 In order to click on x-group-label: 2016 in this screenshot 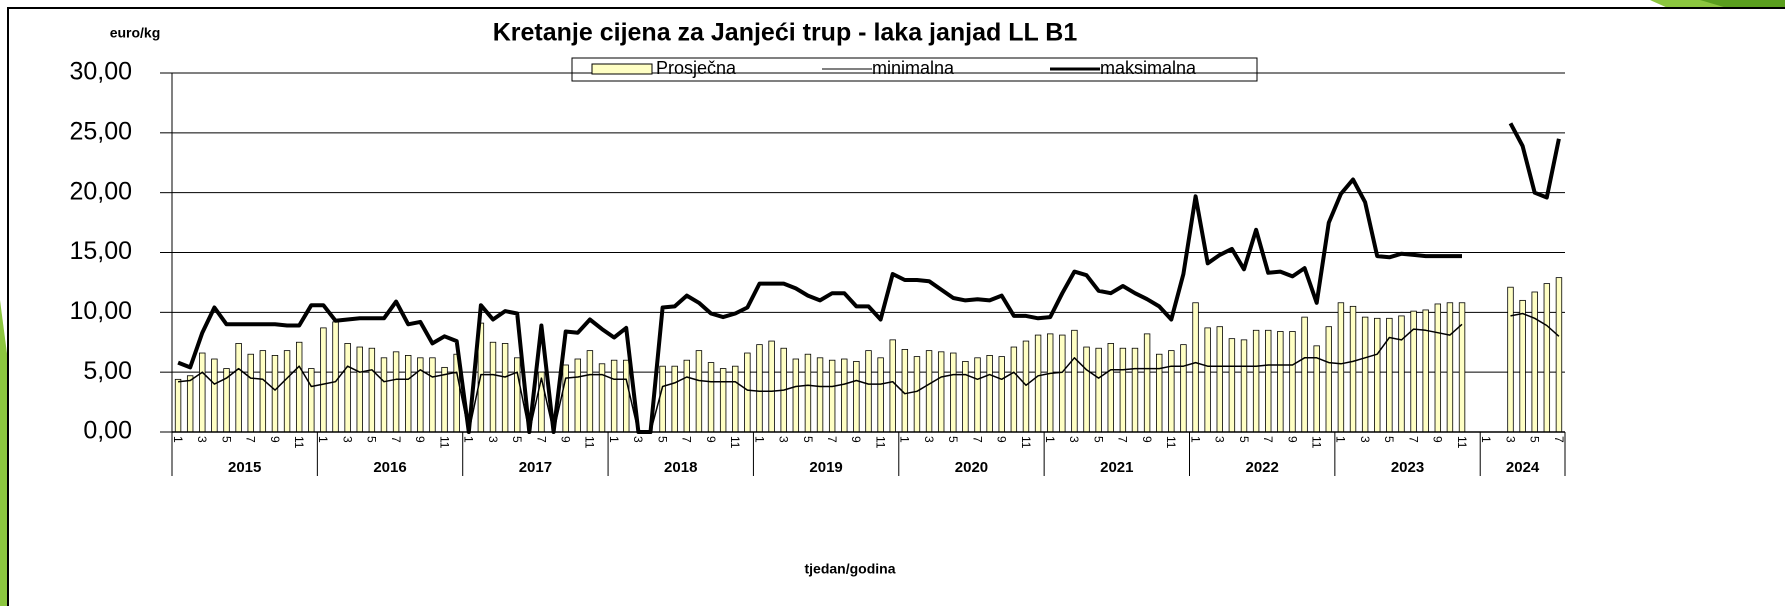, I will do `click(389, 467)`.